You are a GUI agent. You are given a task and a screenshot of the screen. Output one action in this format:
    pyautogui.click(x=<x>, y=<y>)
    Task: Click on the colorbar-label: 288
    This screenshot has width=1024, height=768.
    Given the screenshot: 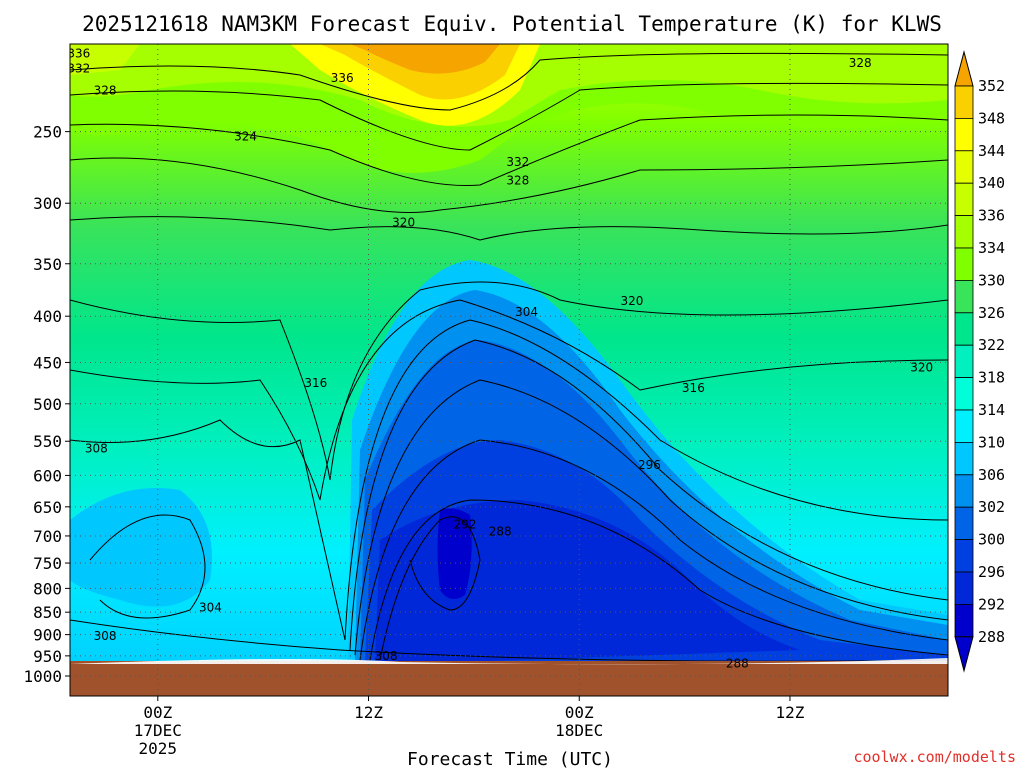 What is the action you would take?
    pyautogui.click(x=991, y=637)
    